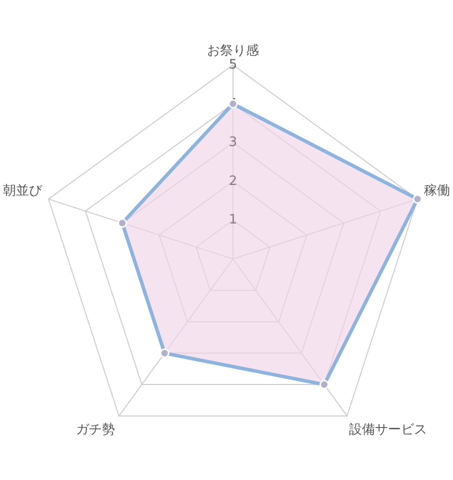 The height and width of the screenshot is (480, 453). What do you see at coordinates (233, 181) in the screenshot?
I see `y-tick-label: 2` at bounding box center [233, 181].